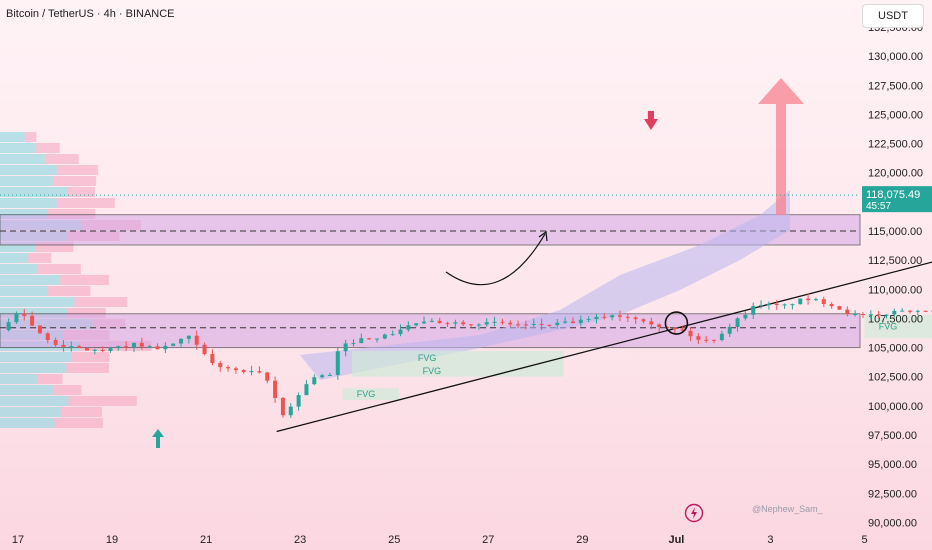  I want to click on curve-arrow-head, so click(543, 236).